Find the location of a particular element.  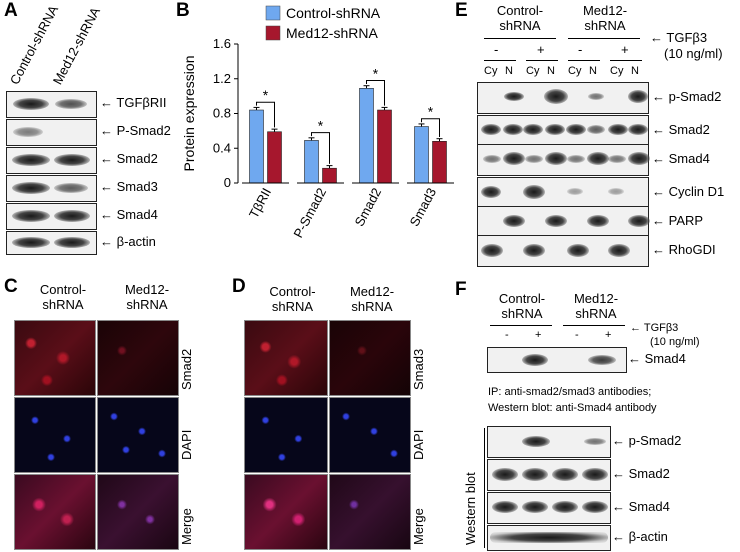

label-e-rhogdi: ← RhoGDI is located at coordinates (684, 249).